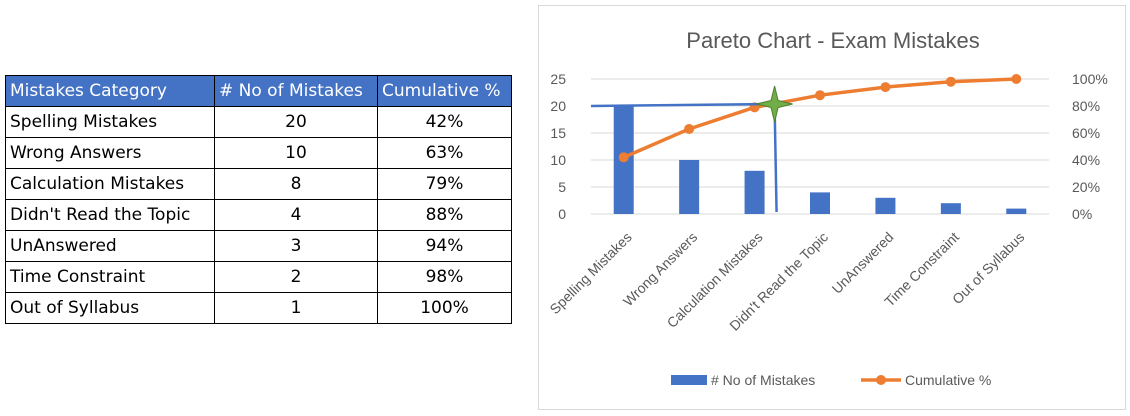  I want to click on header-category: Mistakes Category, so click(110, 91).